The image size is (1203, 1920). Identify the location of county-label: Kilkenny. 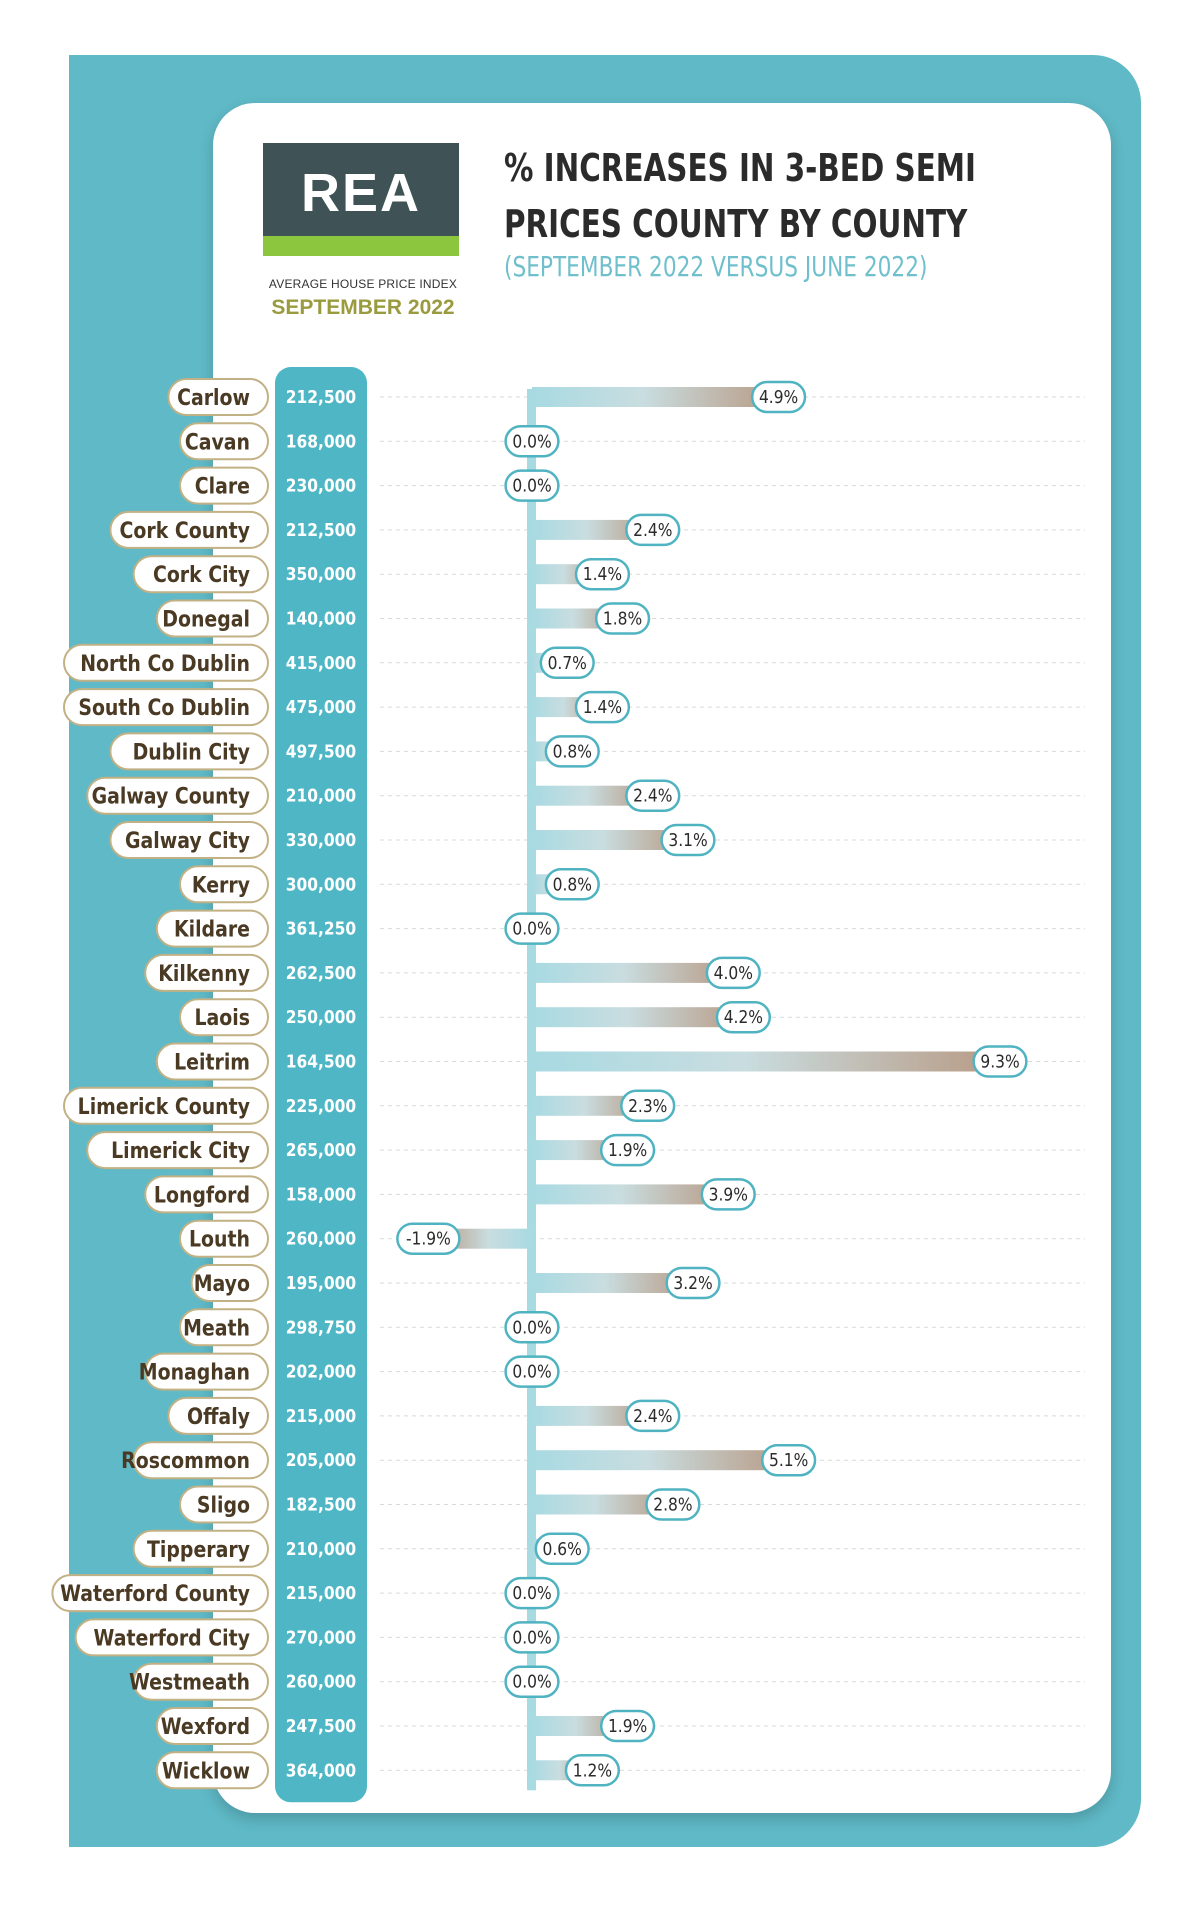
(204, 974).